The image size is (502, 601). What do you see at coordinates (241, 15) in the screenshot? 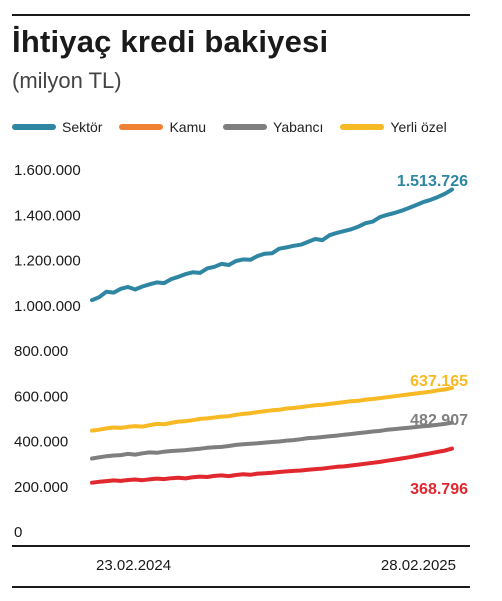
I see `top-rule` at bounding box center [241, 15].